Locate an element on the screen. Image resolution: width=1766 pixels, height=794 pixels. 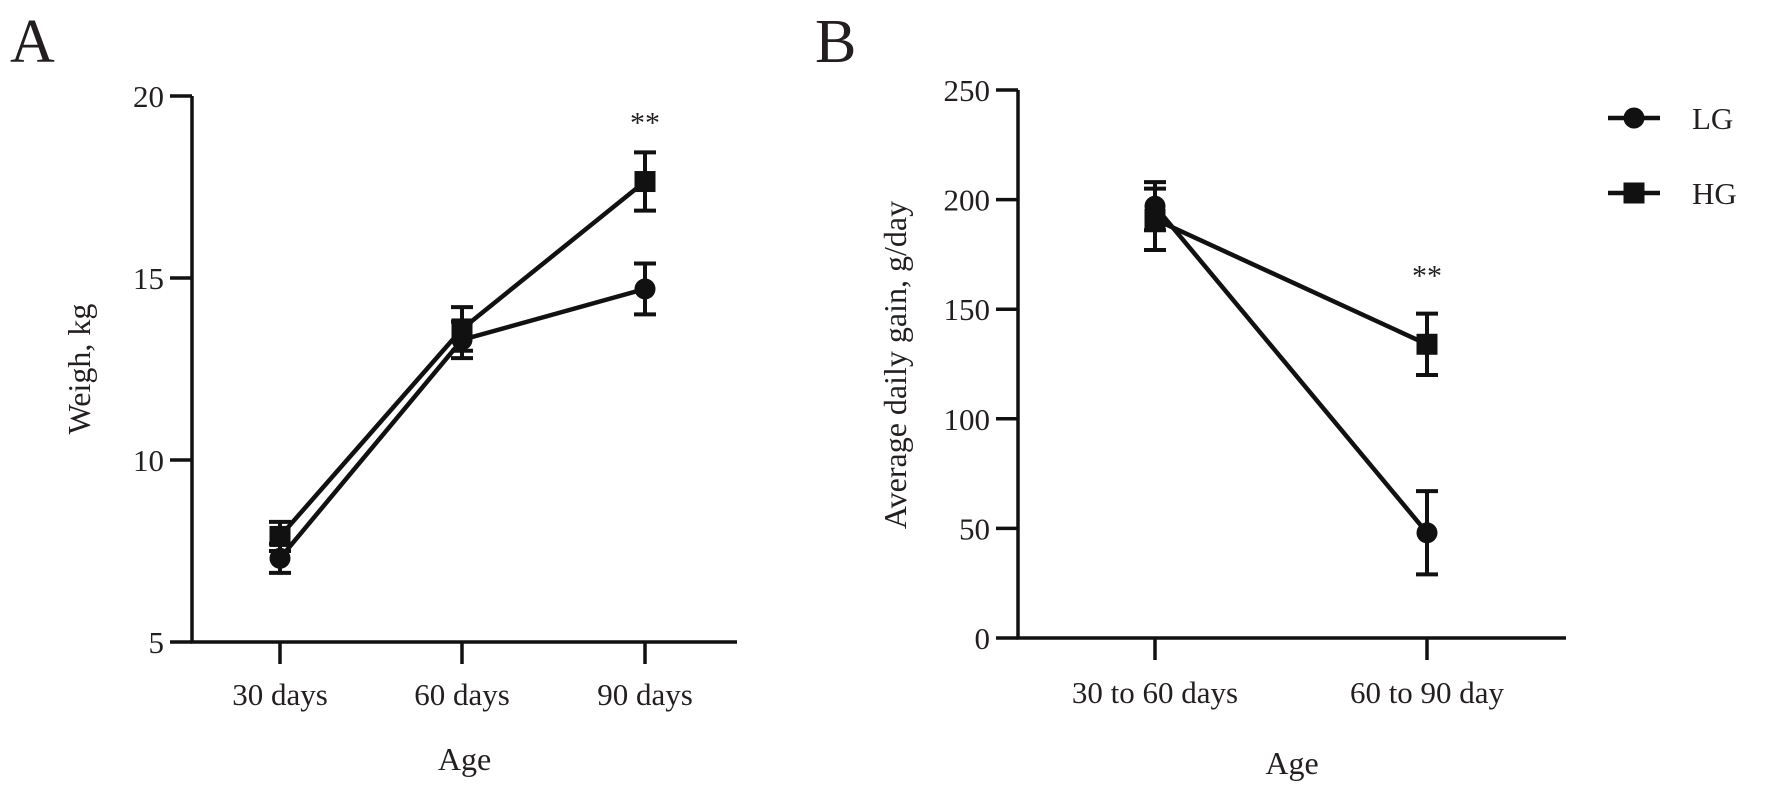
panel-letter: A is located at coordinates (32, 42).